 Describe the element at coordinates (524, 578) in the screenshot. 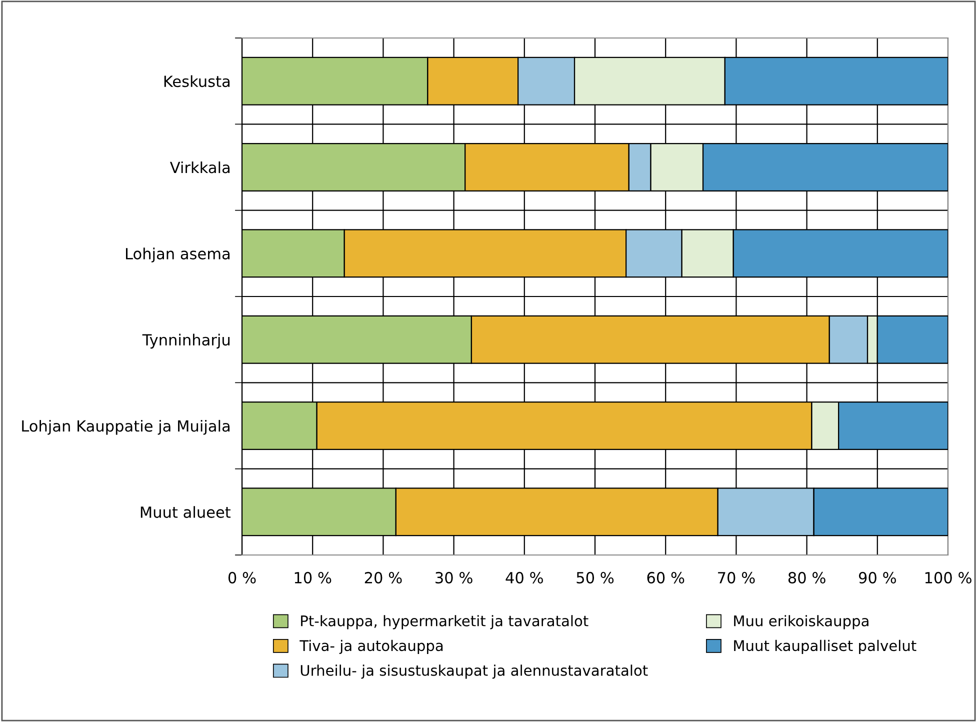

I see `x-tick-label: 40 %` at that location.